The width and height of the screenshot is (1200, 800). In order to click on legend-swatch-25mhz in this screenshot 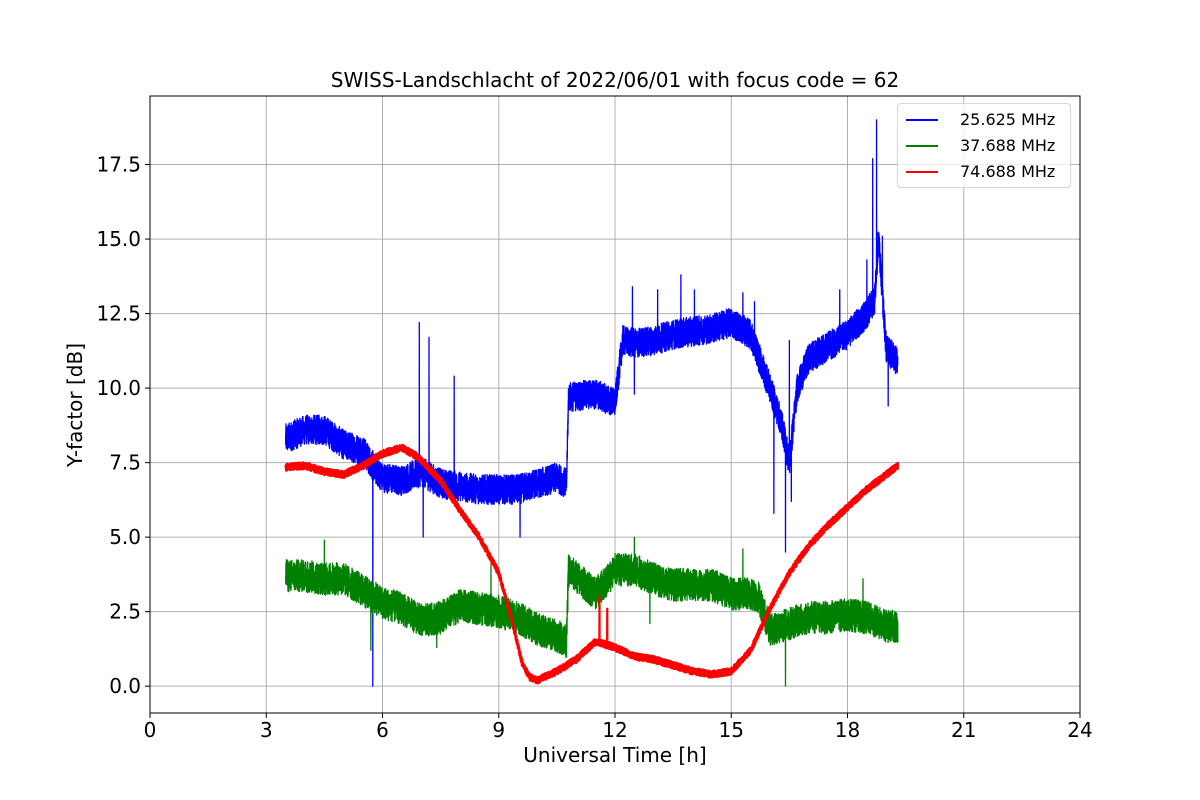, I will do `click(922, 120)`.